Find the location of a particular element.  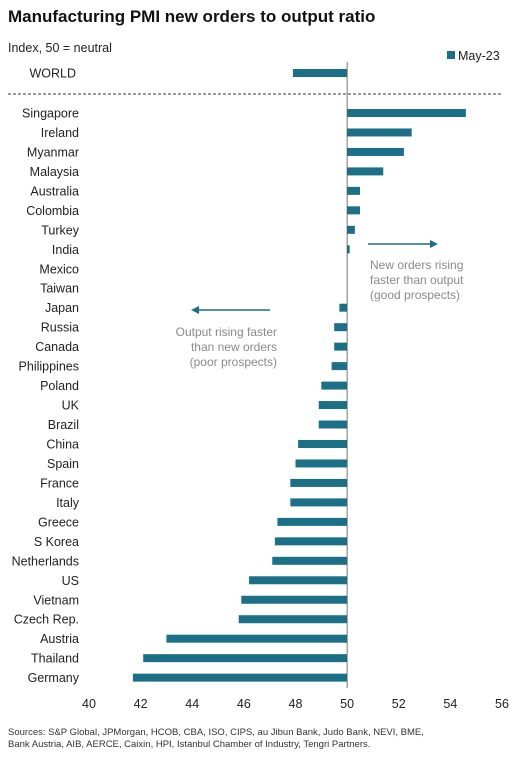

category-label: WORLD is located at coordinates (52, 74).